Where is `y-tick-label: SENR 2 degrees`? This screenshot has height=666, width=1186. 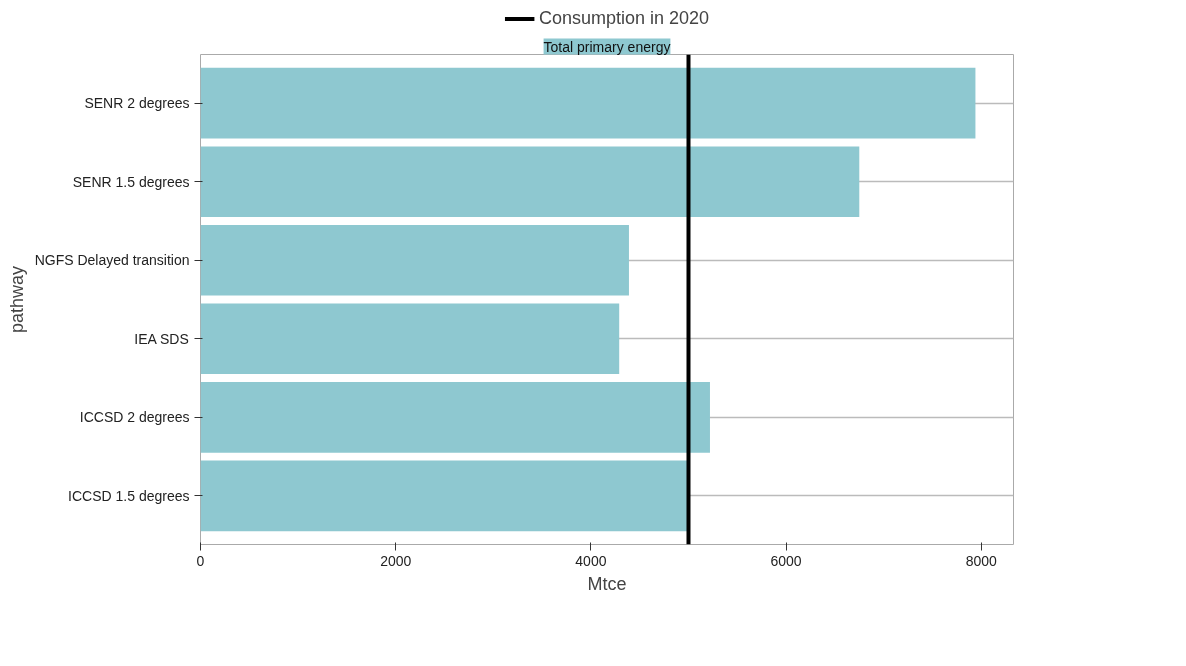 y-tick-label: SENR 2 degrees is located at coordinates (137, 103).